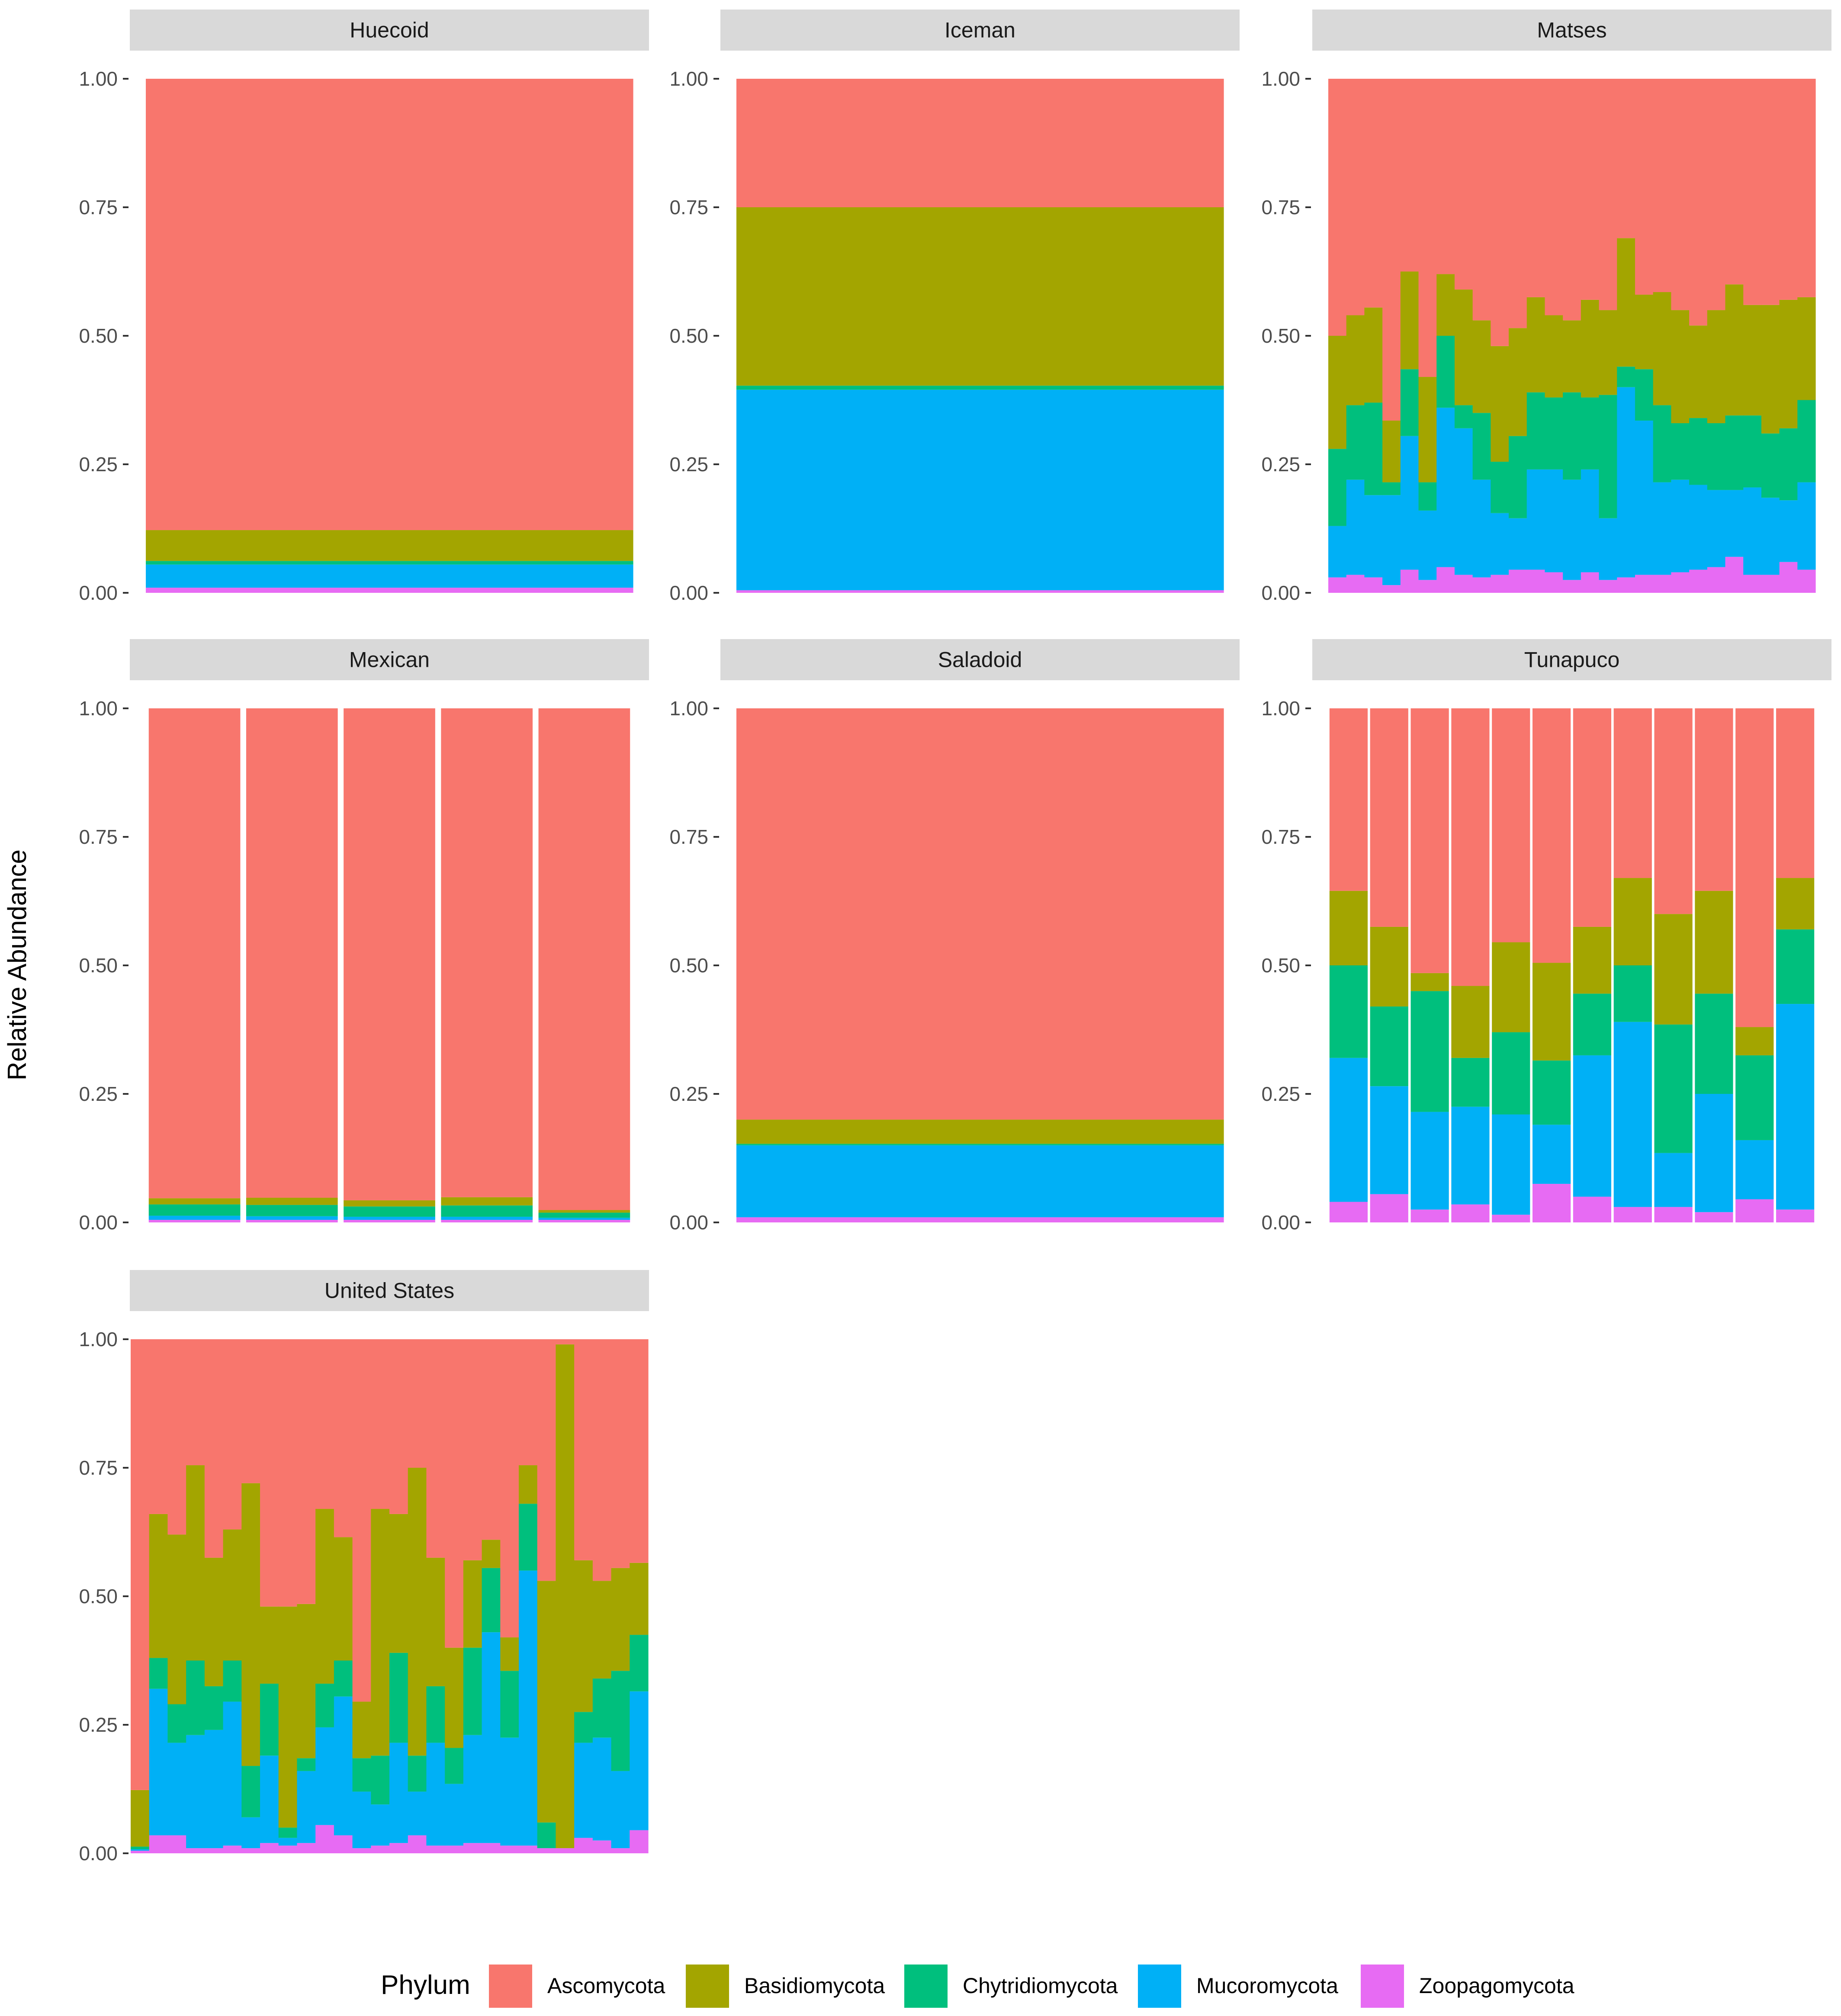 This screenshot has width=1841, height=2016. I want to click on y-tick-label: 0.25, so click(98, 1725).